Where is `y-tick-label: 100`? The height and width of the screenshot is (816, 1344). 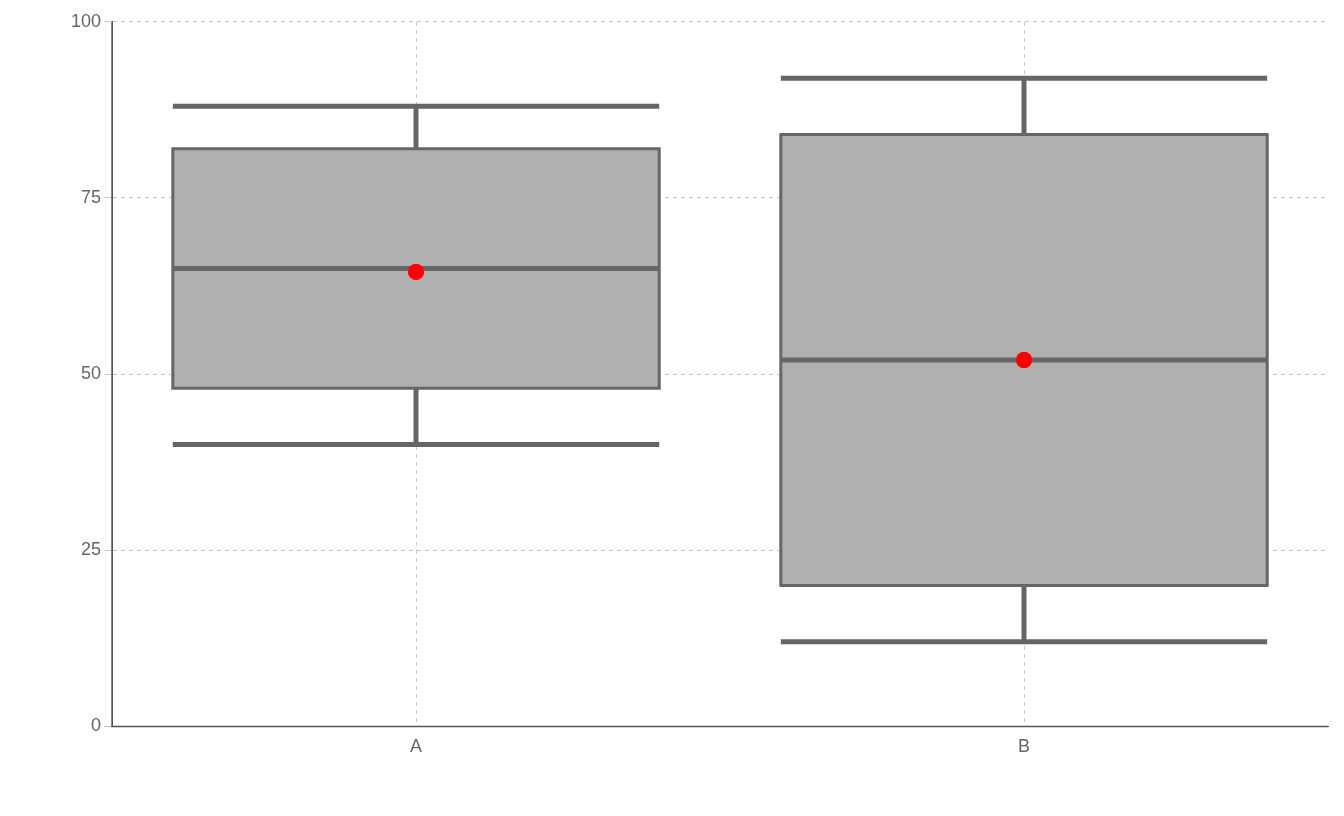
y-tick-label: 100 is located at coordinates (86, 20).